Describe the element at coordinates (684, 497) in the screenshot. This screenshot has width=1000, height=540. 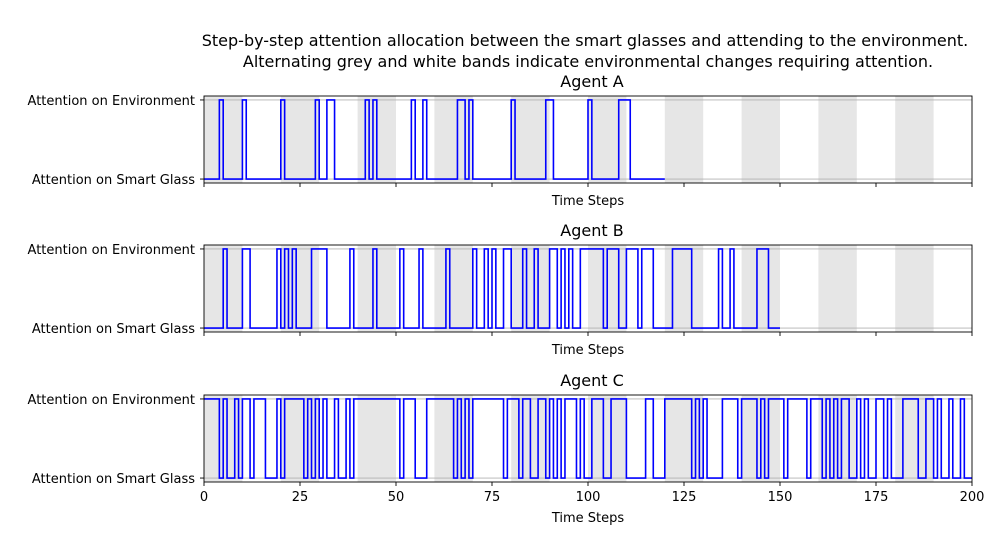
I see `x-tick-label: 125` at that location.